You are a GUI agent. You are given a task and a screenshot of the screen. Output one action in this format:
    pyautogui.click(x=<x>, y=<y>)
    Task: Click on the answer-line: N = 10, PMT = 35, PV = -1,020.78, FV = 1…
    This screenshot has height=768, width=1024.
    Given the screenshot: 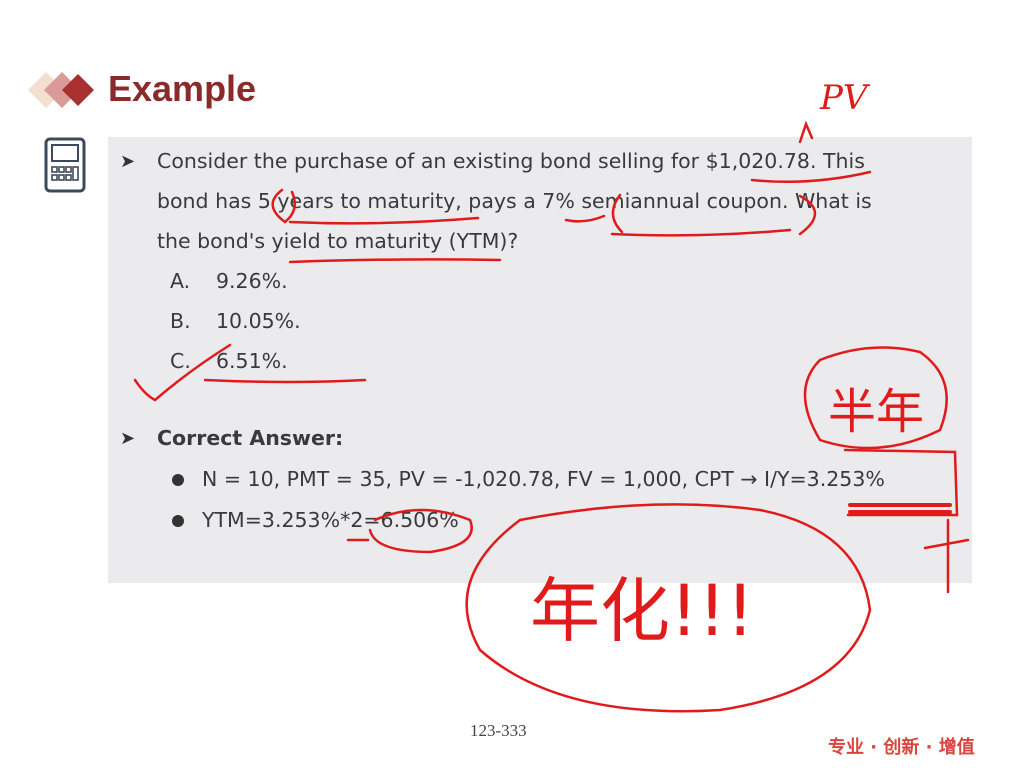 What is the action you would take?
    pyautogui.click(x=543, y=479)
    